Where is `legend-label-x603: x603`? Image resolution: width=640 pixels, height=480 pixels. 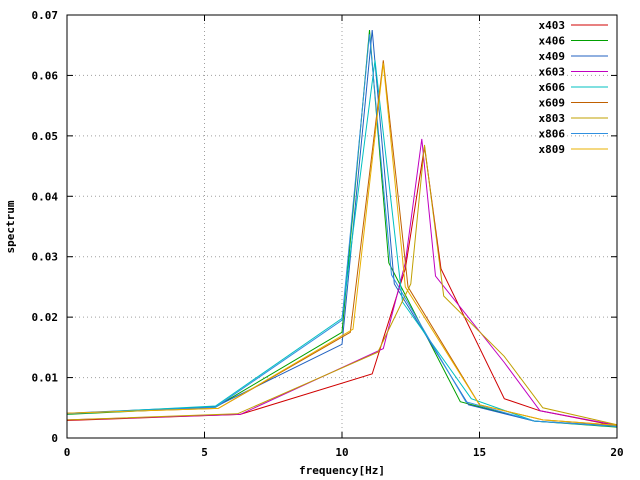 legend-label-x603: x603 is located at coordinates (552, 72).